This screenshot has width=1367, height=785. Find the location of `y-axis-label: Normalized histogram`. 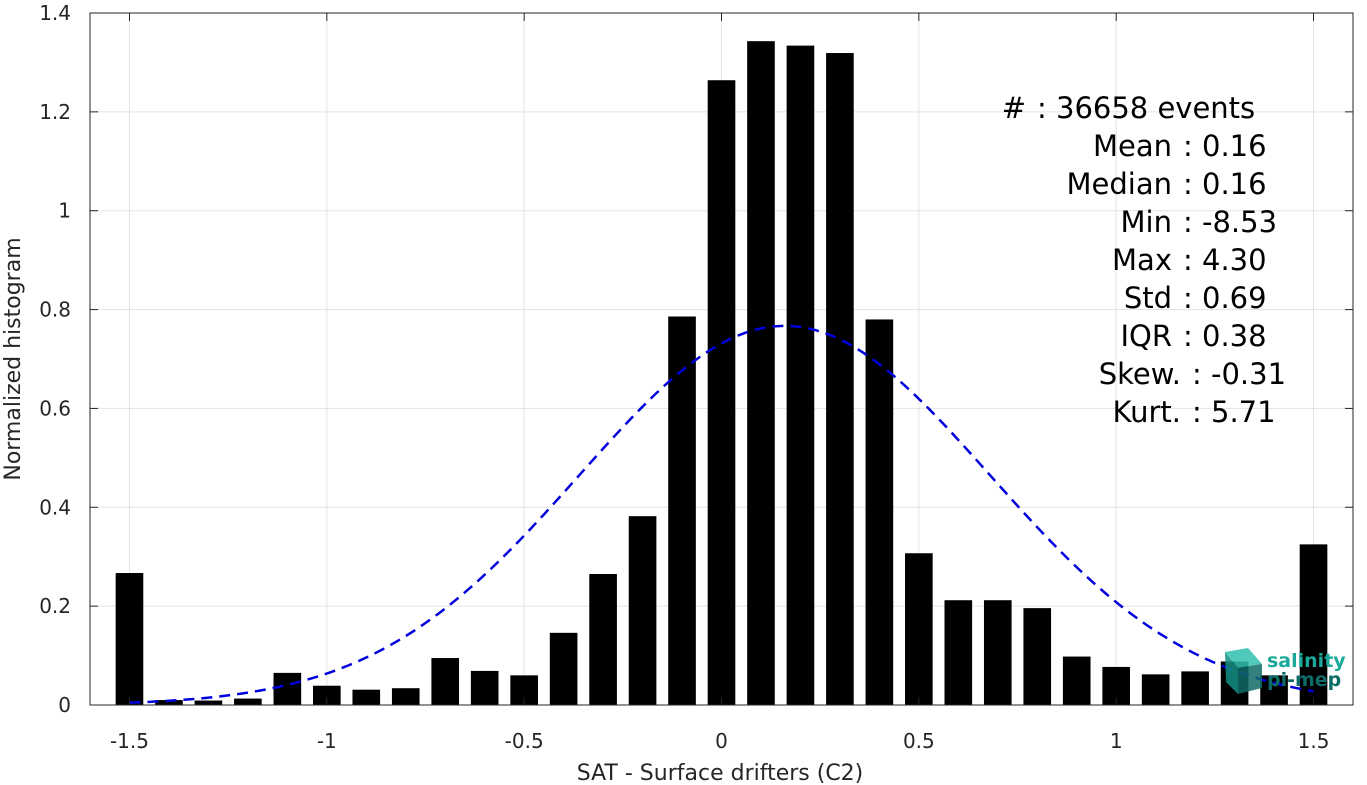

y-axis-label: Normalized histogram is located at coordinates (13, 358).